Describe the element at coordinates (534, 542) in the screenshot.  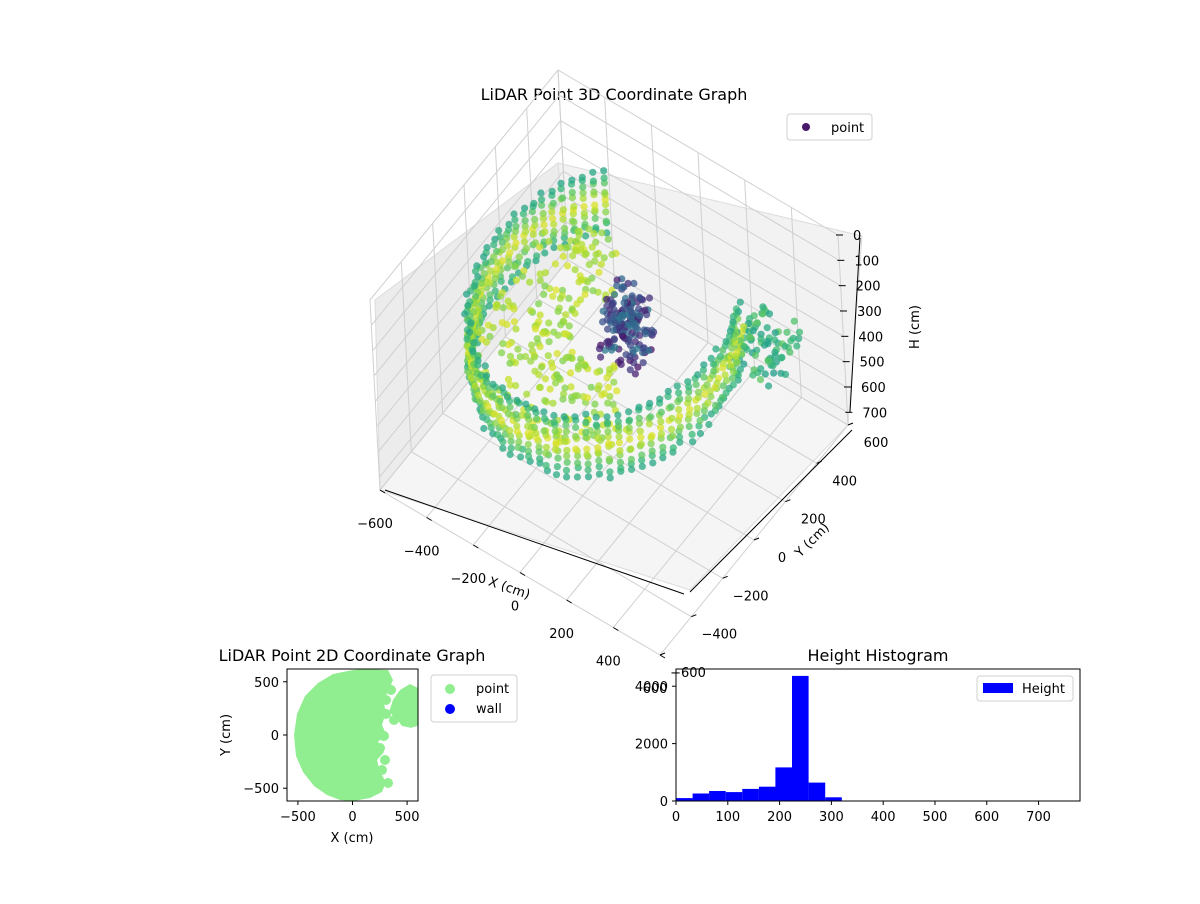
I see `x-axis-line` at that location.